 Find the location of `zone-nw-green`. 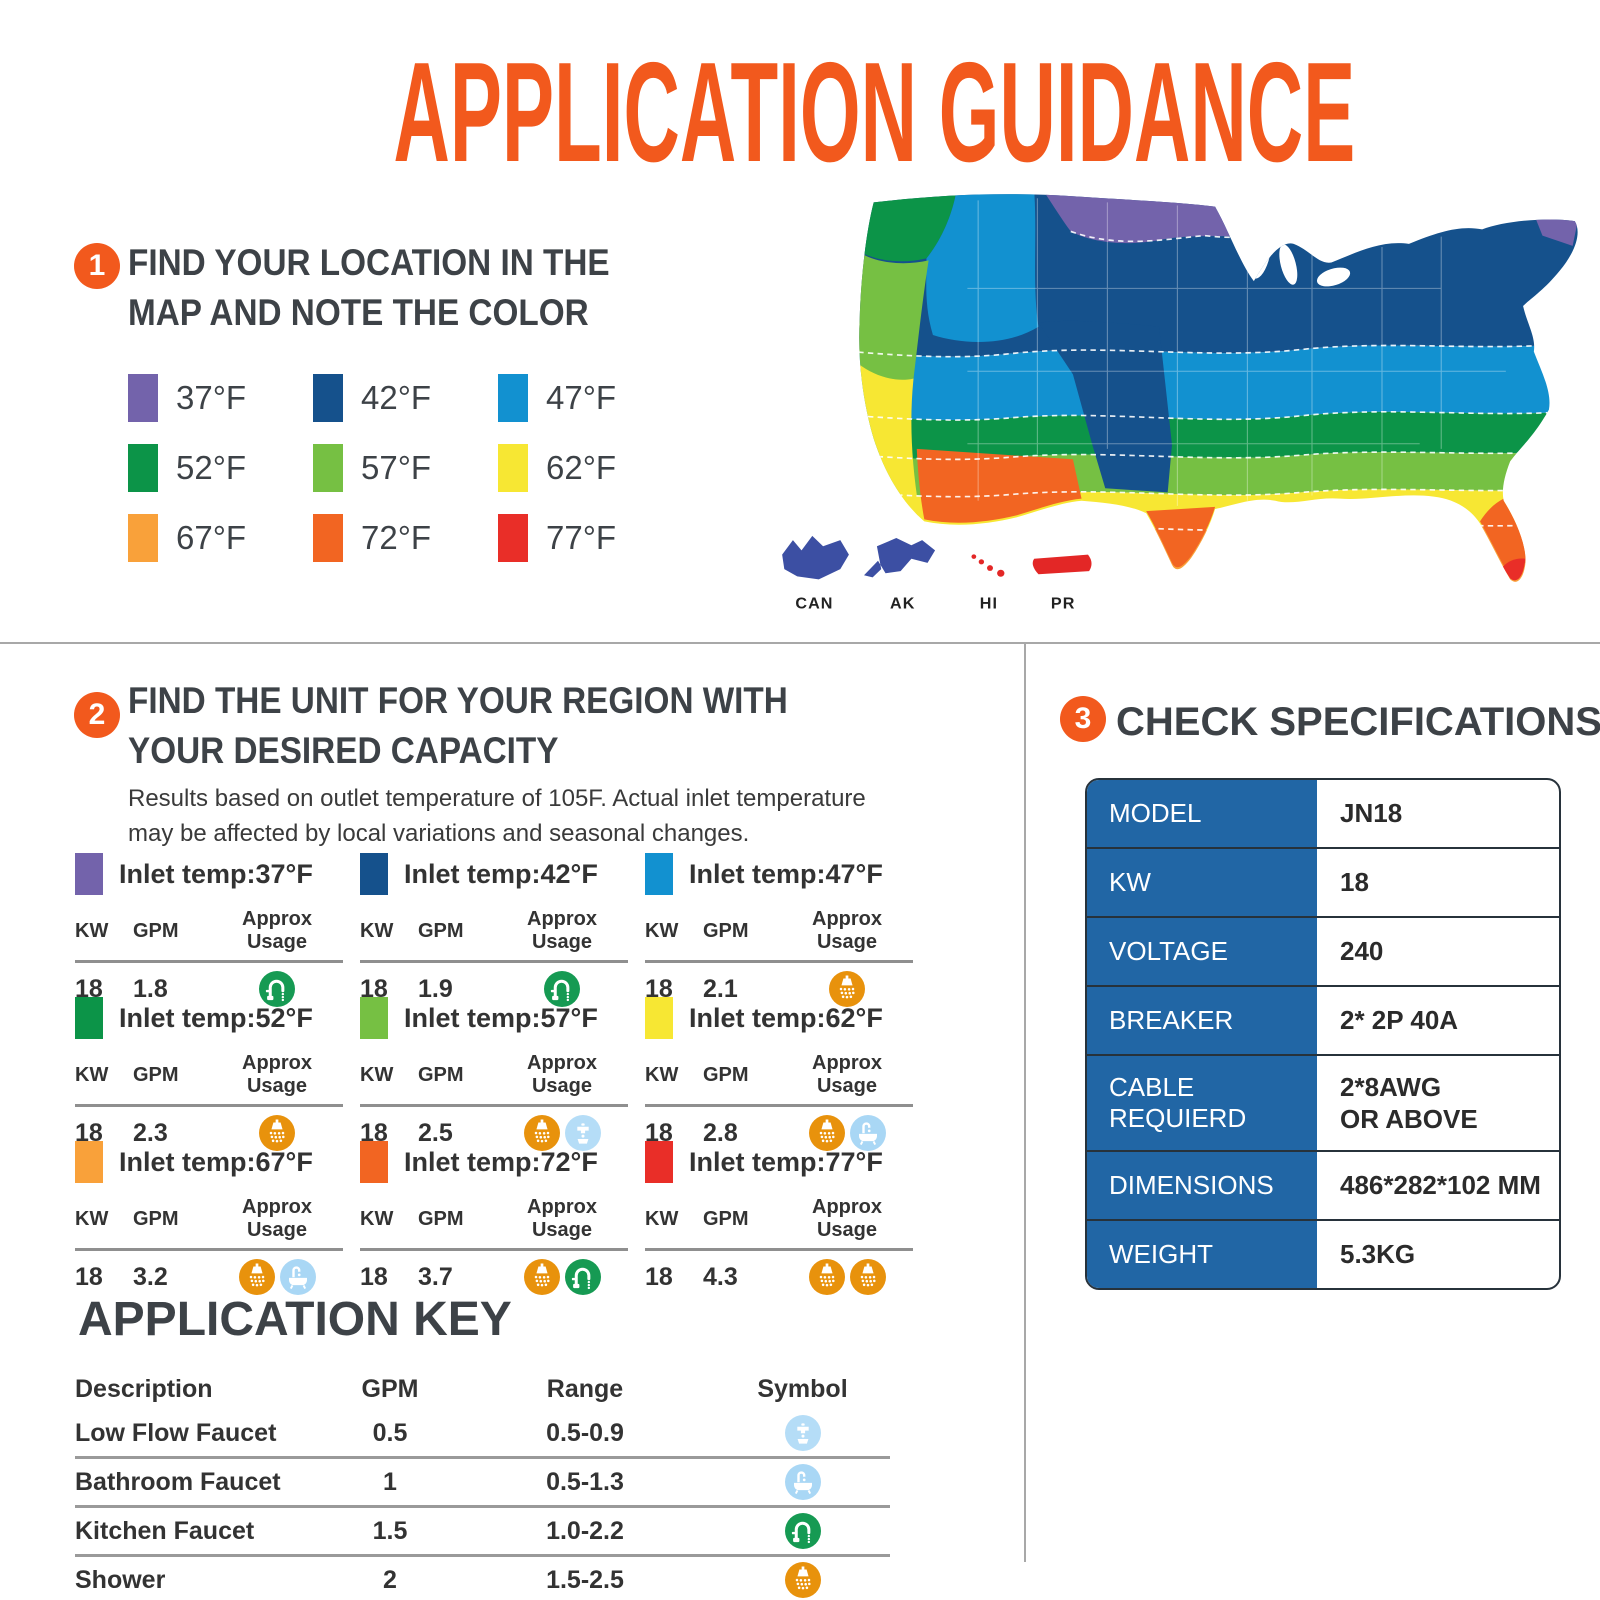

zone-nw-green is located at coordinates (908, 228).